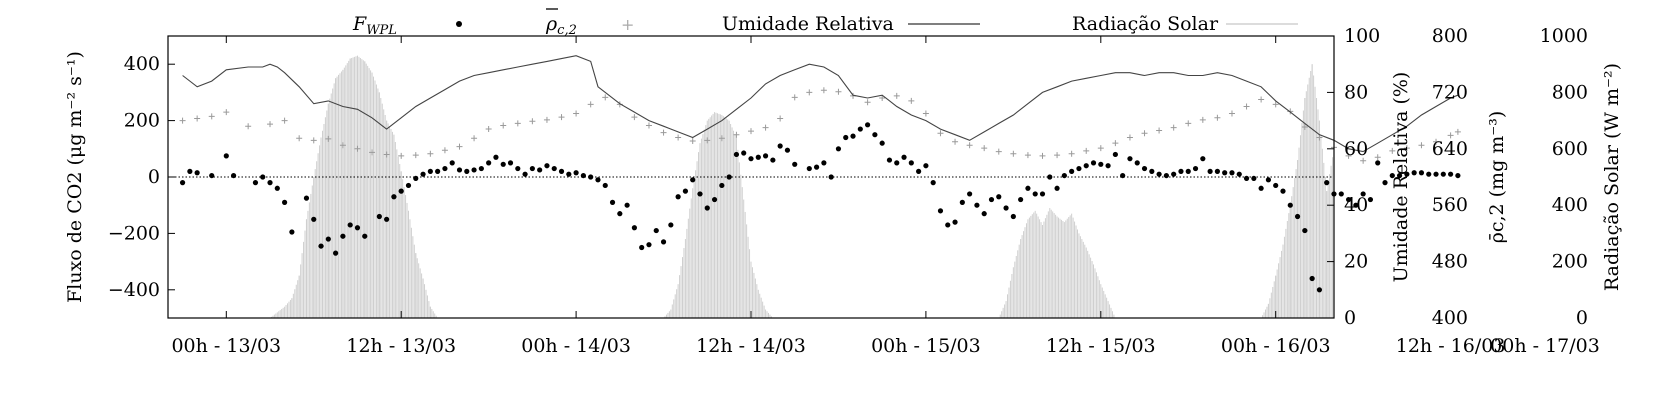 Image resolution: width=1672 pixels, height=410 pixels. What do you see at coordinates (374, 25) in the screenshot?
I see `legend-label-fwpl: FWPL` at bounding box center [374, 25].